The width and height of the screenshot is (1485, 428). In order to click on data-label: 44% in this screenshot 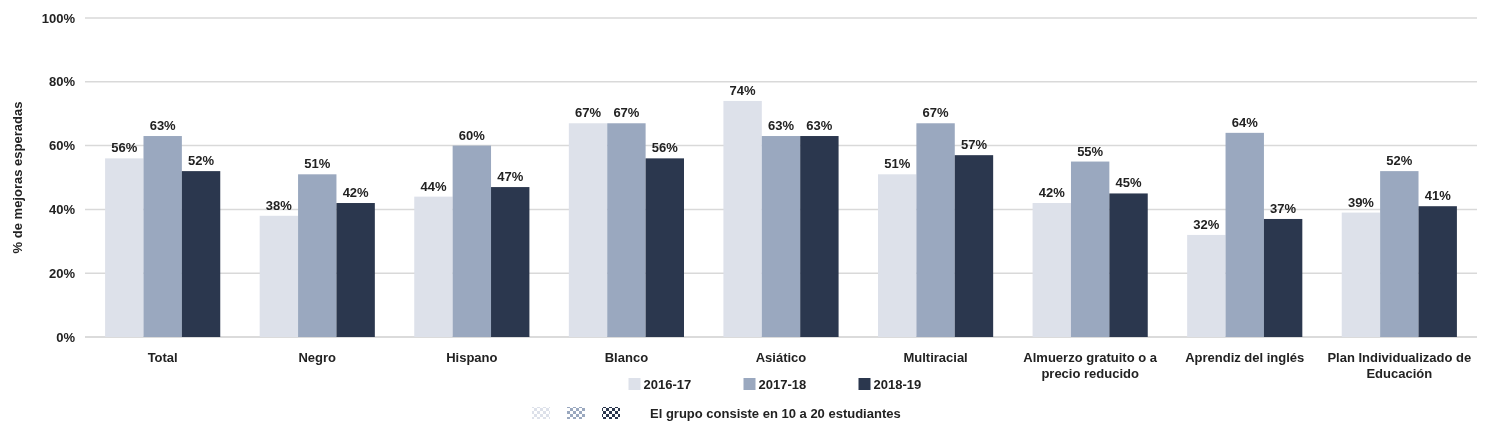, I will do `click(433, 186)`.